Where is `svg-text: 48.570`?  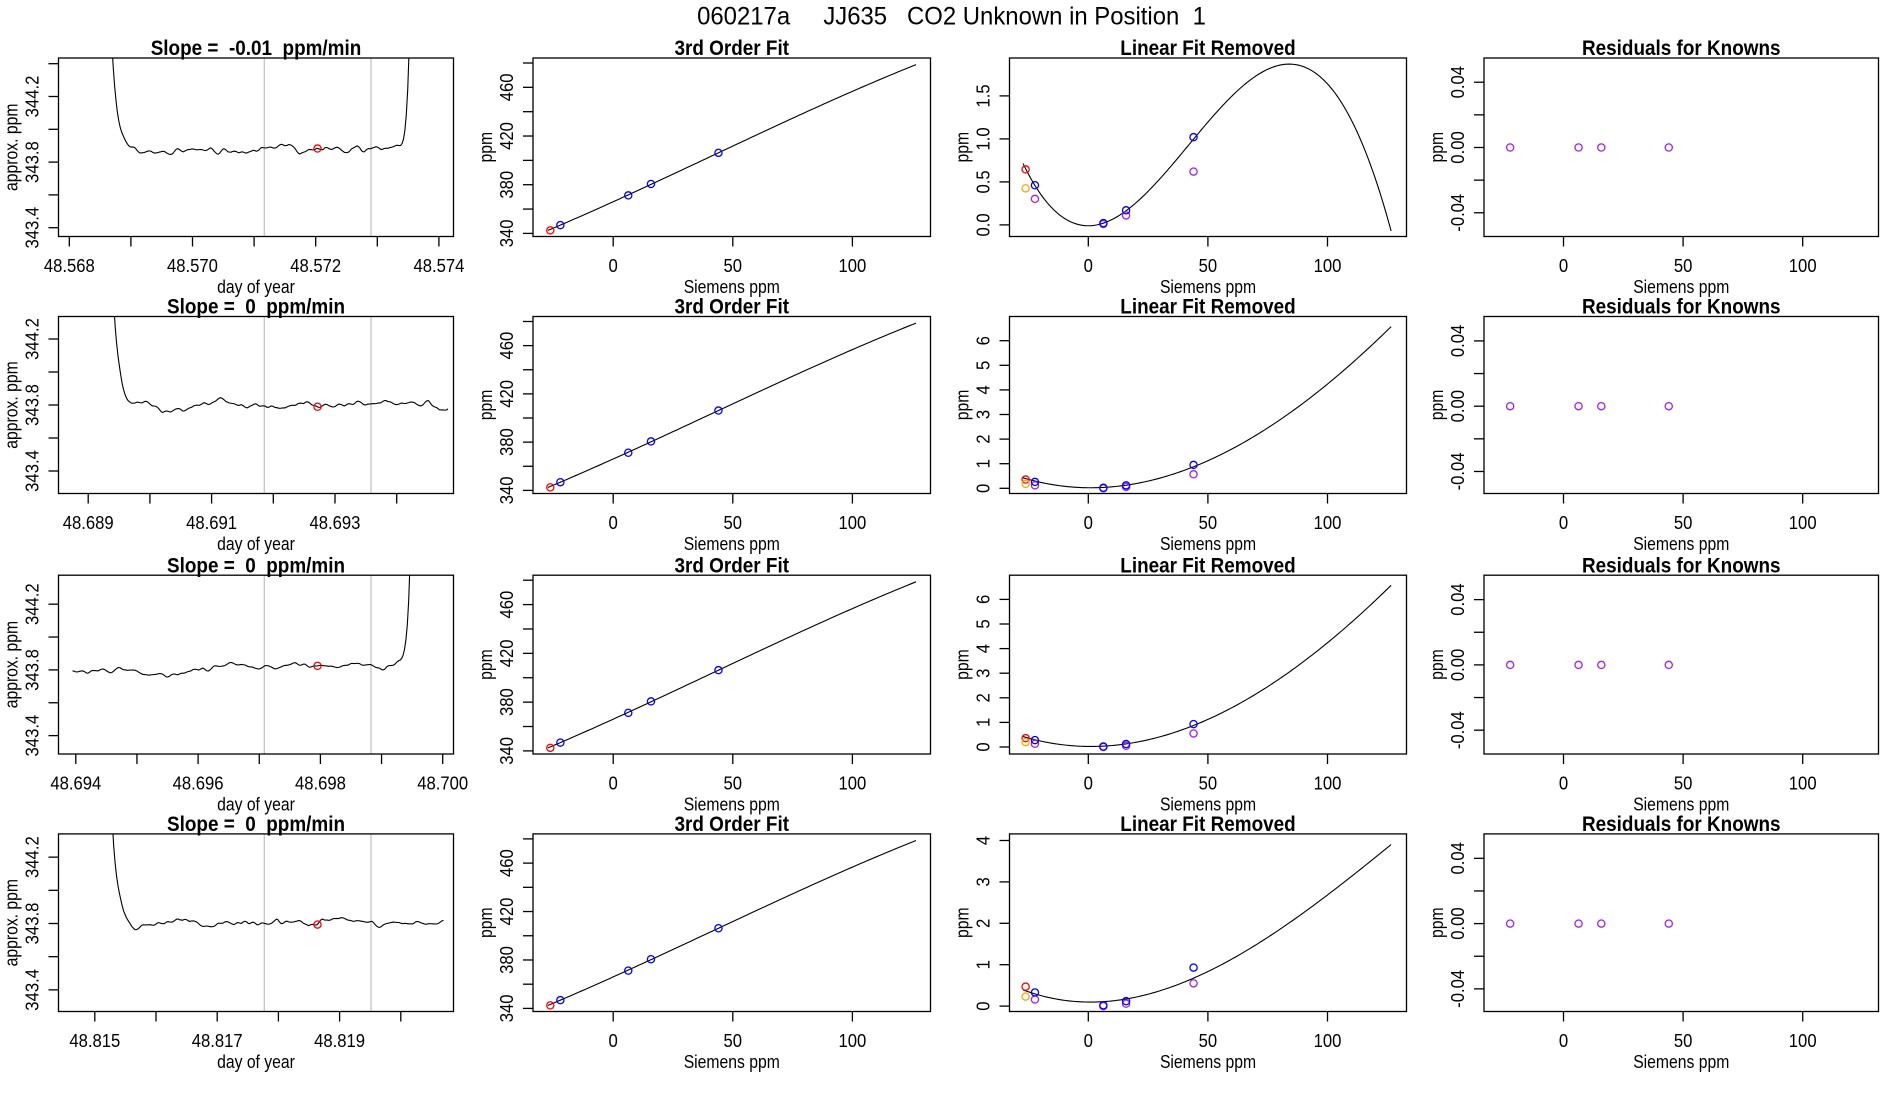
svg-text: 48.570 is located at coordinates (192, 265).